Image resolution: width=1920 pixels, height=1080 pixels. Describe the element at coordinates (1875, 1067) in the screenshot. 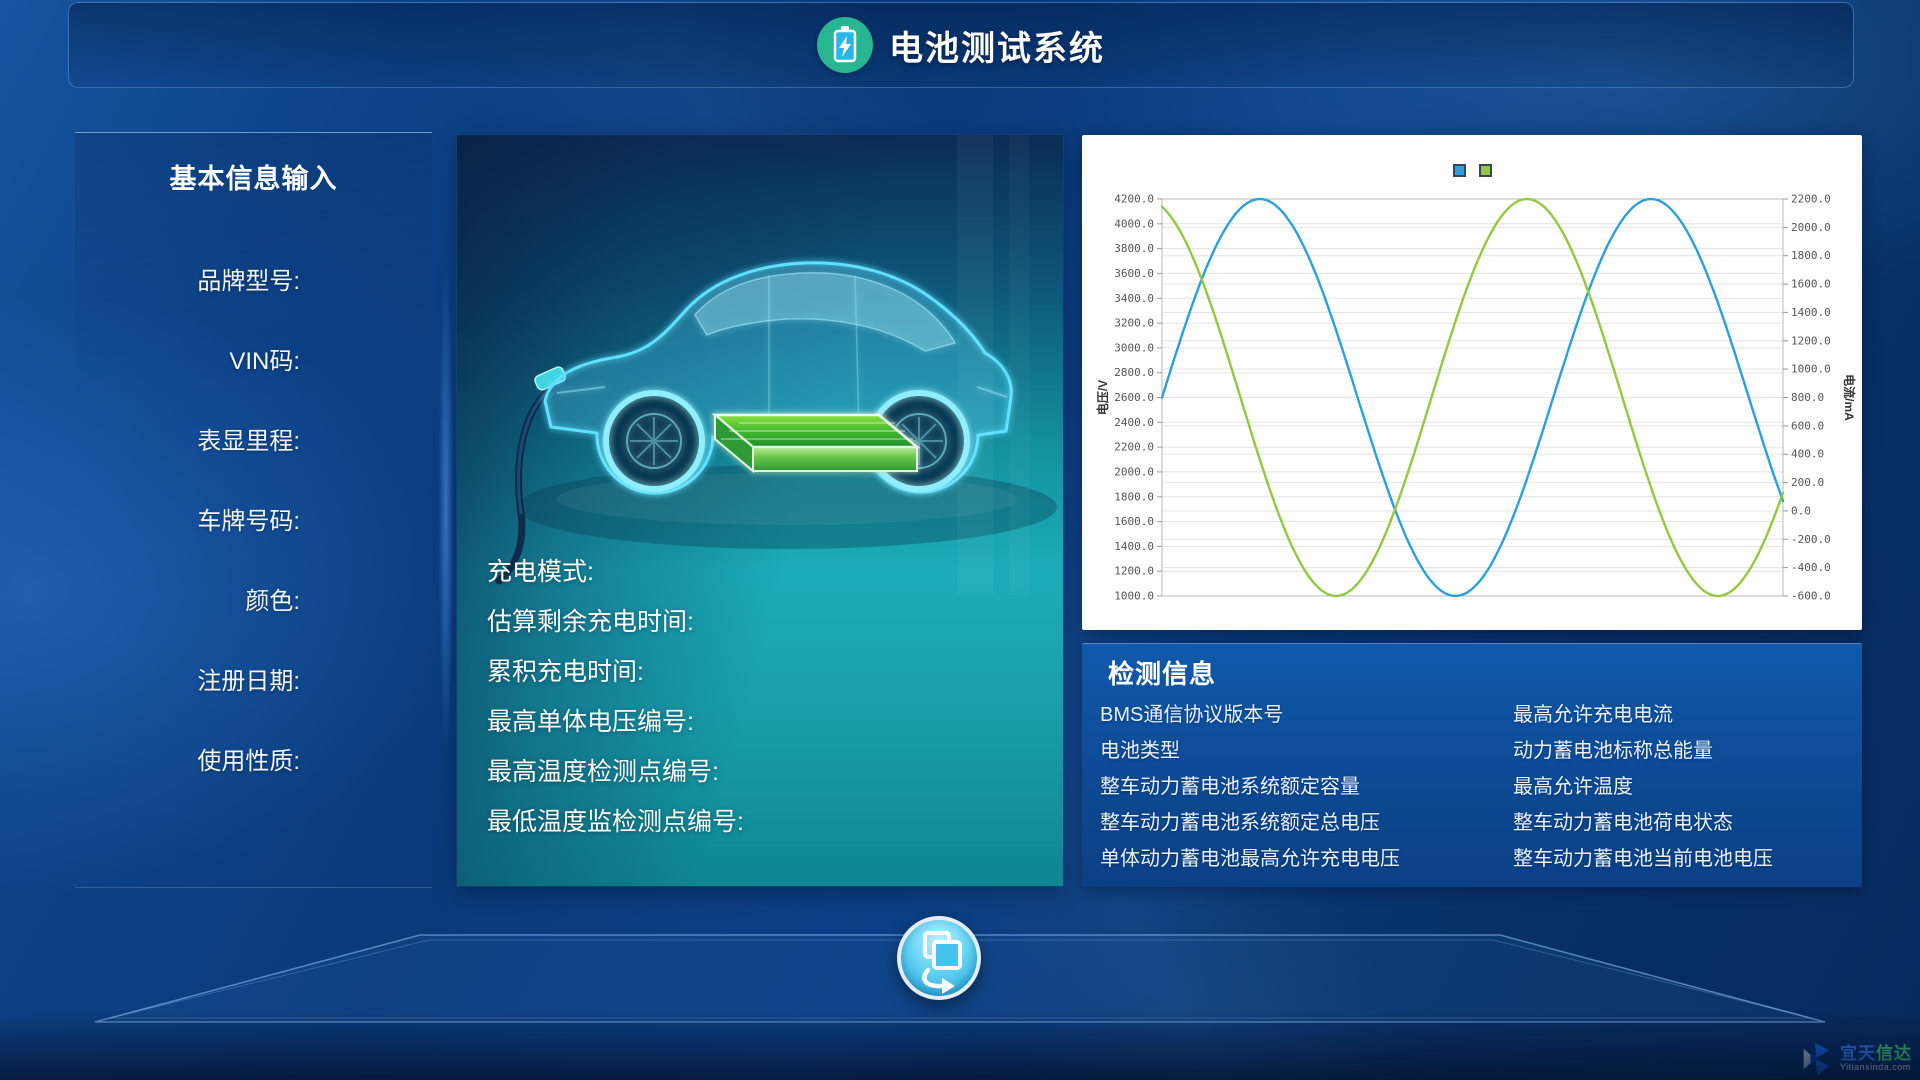

I see `watermark-domain: Yitianxinda.com` at that location.